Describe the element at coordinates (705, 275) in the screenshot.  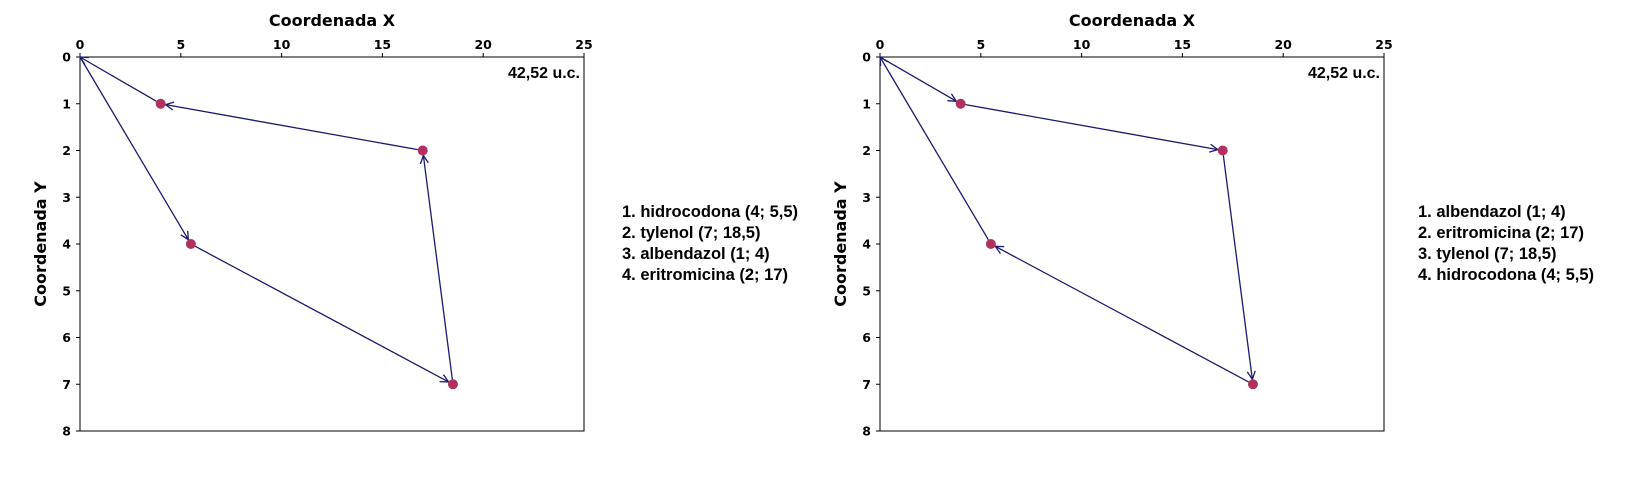
I see `legend-item: 4. eritromicina (2; 17)` at that location.